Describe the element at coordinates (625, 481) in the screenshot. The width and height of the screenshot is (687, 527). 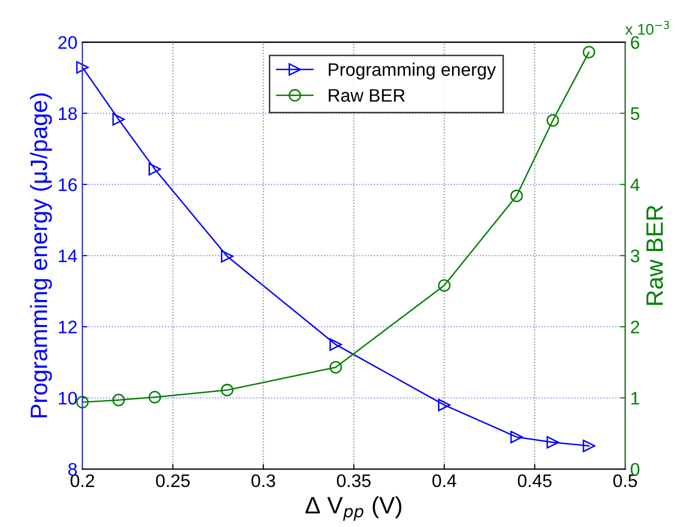
I see `x-tick-label: 0.5` at that location.